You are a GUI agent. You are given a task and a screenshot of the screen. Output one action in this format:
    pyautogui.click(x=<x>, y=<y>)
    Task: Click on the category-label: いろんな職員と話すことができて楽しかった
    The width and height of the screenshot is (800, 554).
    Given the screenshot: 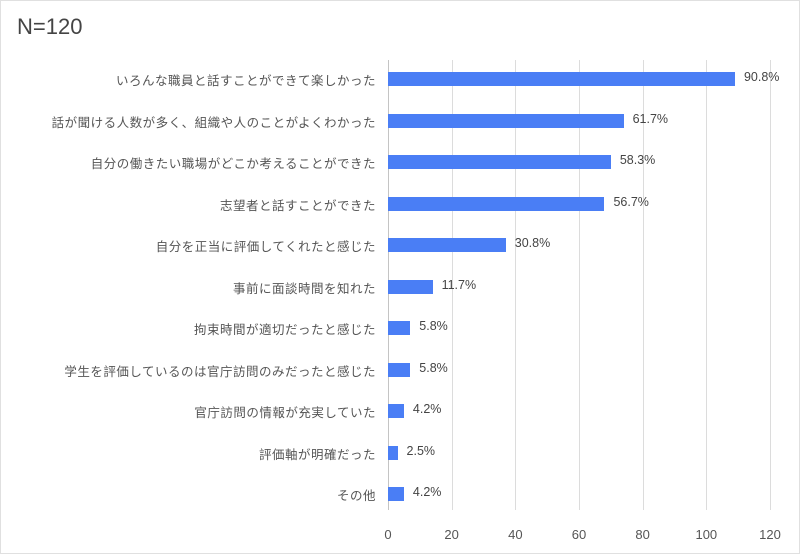 What is the action you would take?
    pyautogui.click(x=245, y=80)
    